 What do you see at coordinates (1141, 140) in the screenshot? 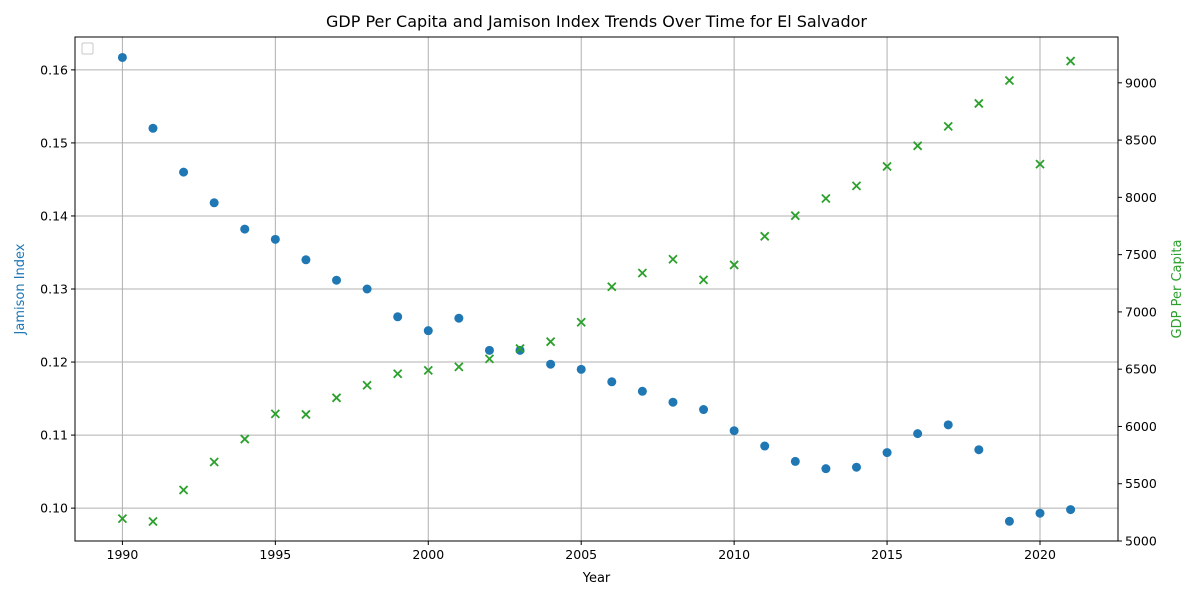
I see `y-right-tick-label: 8500` at bounding box center [1141, 140].